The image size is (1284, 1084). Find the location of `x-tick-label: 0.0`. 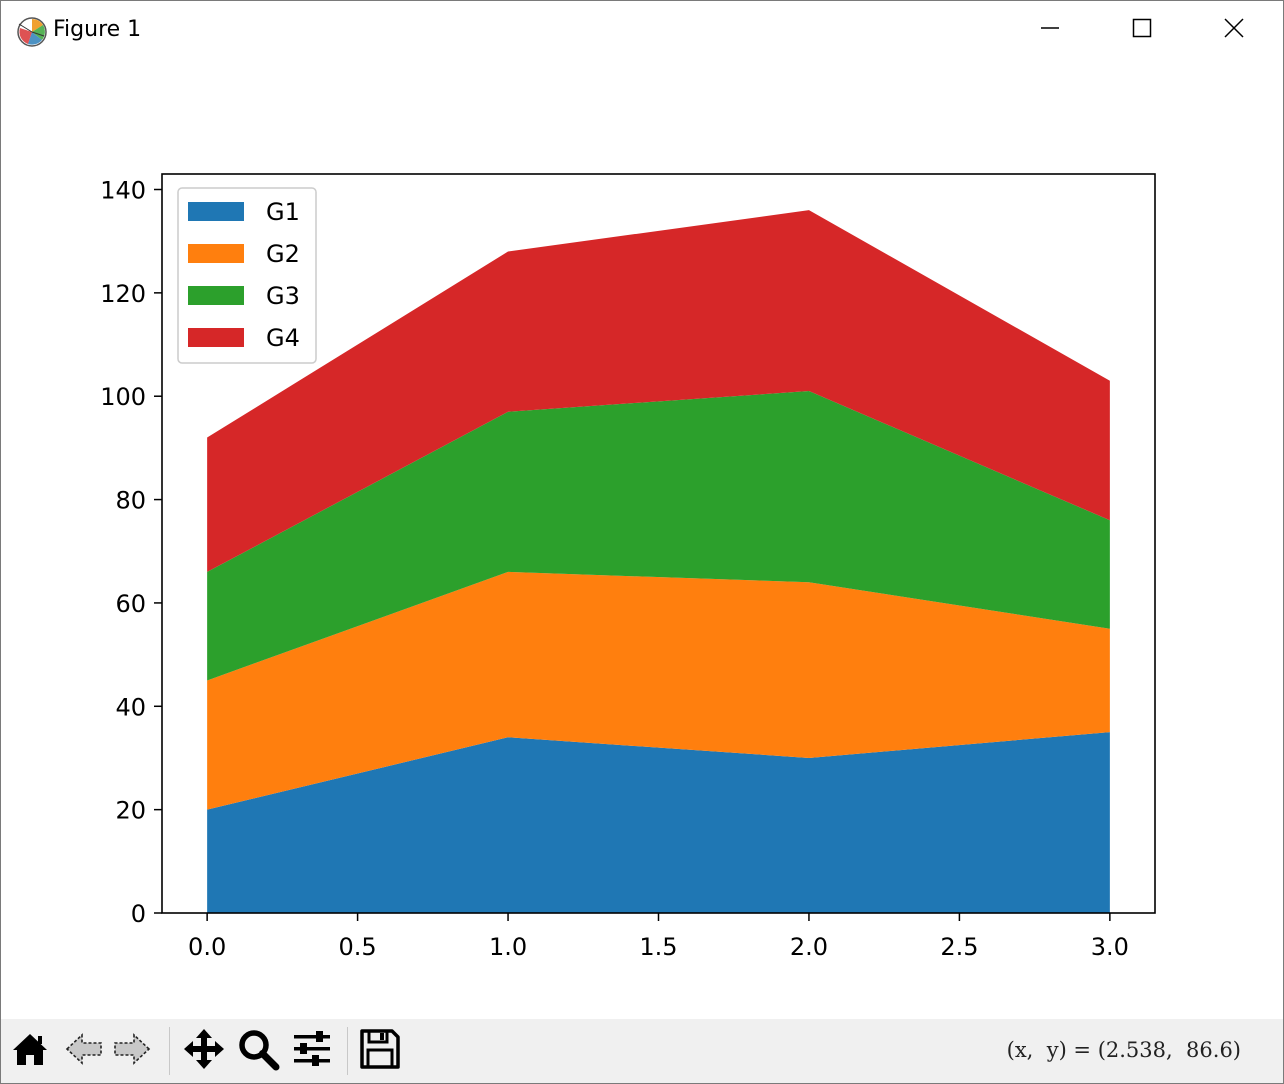

x-tick-label: 0.0 is located at coordinates (207, 947).